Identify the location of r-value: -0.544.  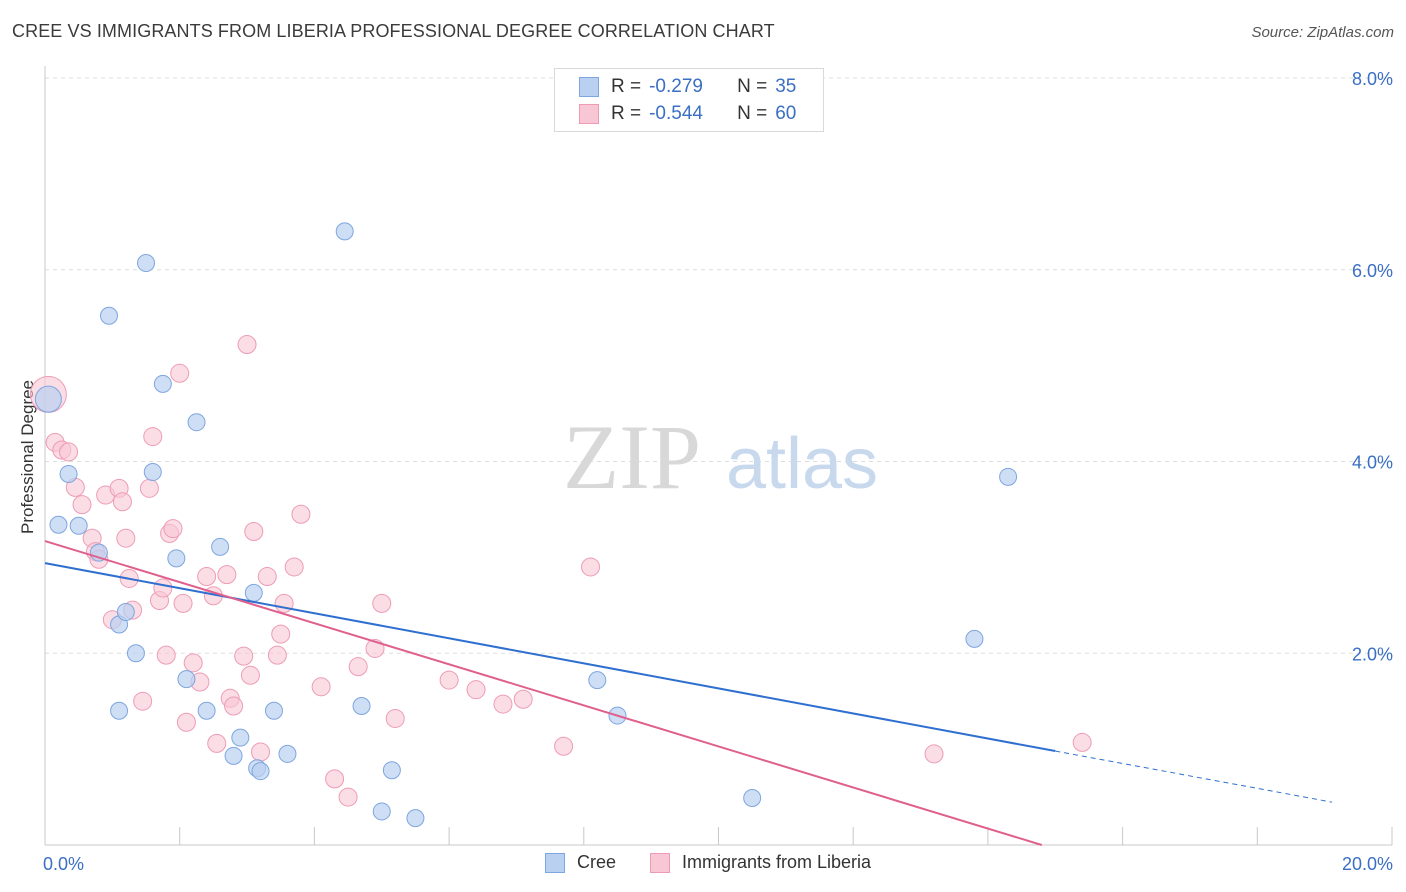
(676, 113).